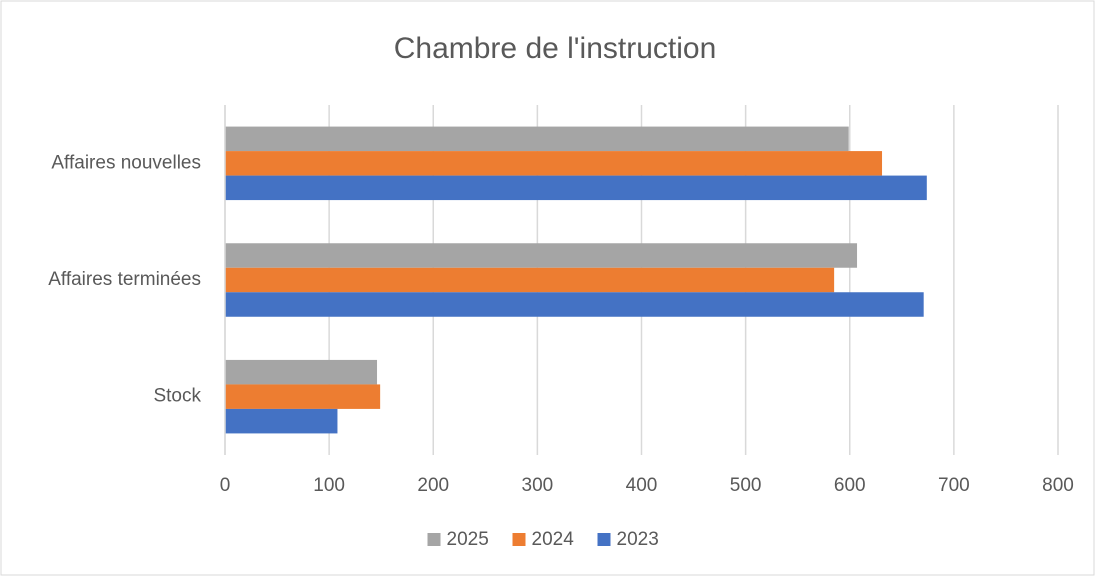 The height and width of the screenshot is (576, 1095). What do you see at coordinates (850, 485) in the screenshot?
I see `x-tick-label: 600` at bounding box center [850, 485].